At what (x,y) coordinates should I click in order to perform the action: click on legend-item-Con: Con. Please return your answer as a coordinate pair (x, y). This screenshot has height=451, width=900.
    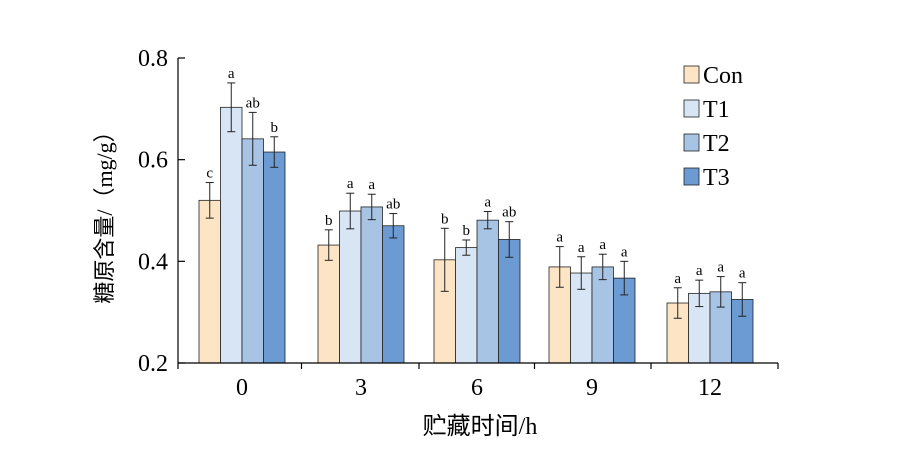
    Looking at the image, I should click on (713, 76).